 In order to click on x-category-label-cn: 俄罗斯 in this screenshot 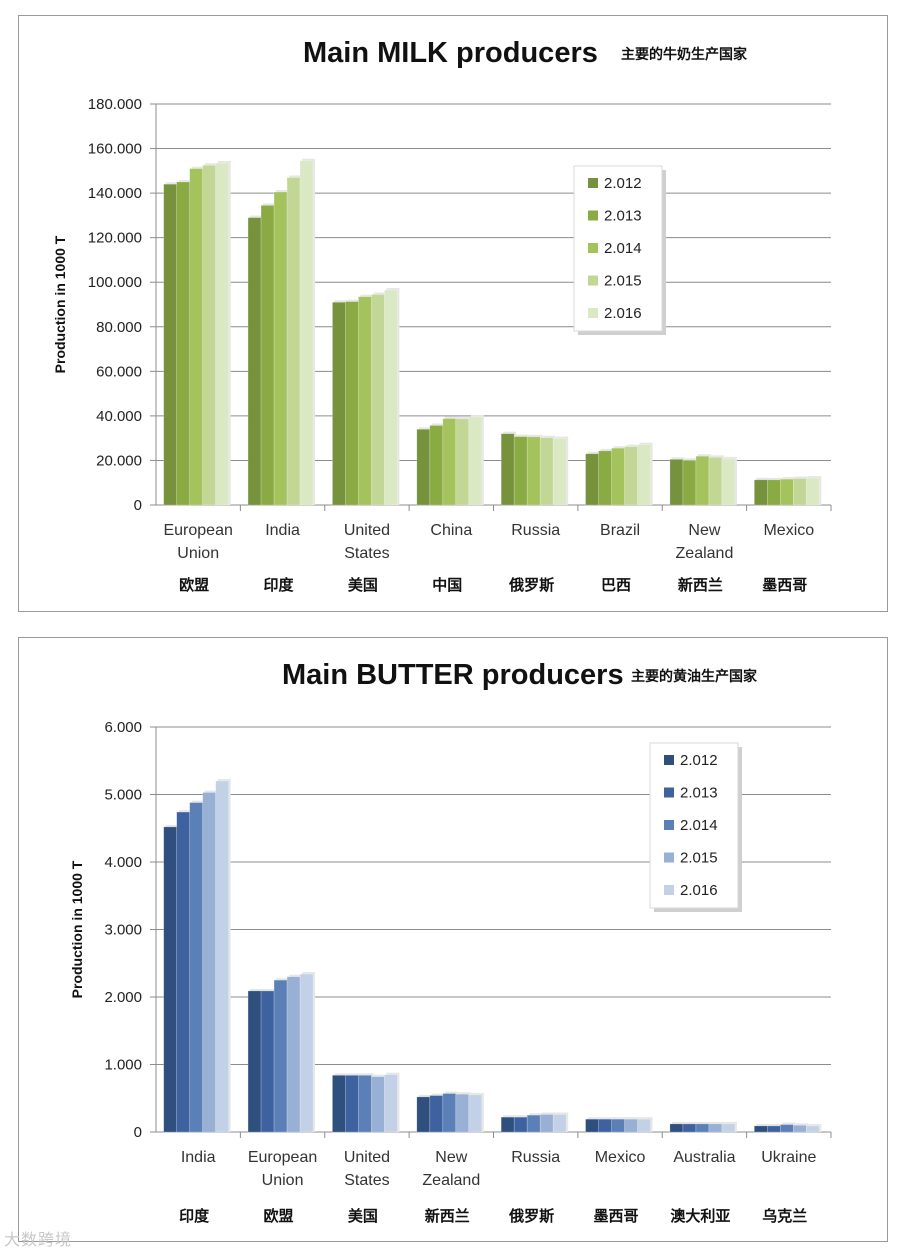, I will do `click(531, 1216)`.